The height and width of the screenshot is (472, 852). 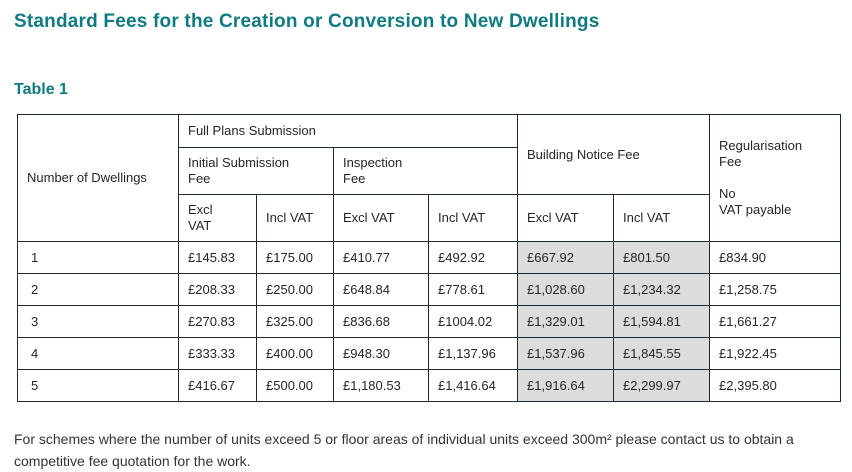 What do you see at coordinates (473, 321) in the screenshot?
I see `cell-inspection-incl-vat: £1004.02` at bounding box center [473, 321].